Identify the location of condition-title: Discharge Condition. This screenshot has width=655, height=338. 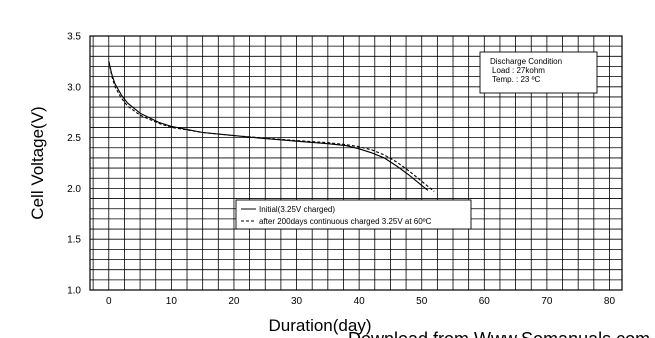
(526, 61).